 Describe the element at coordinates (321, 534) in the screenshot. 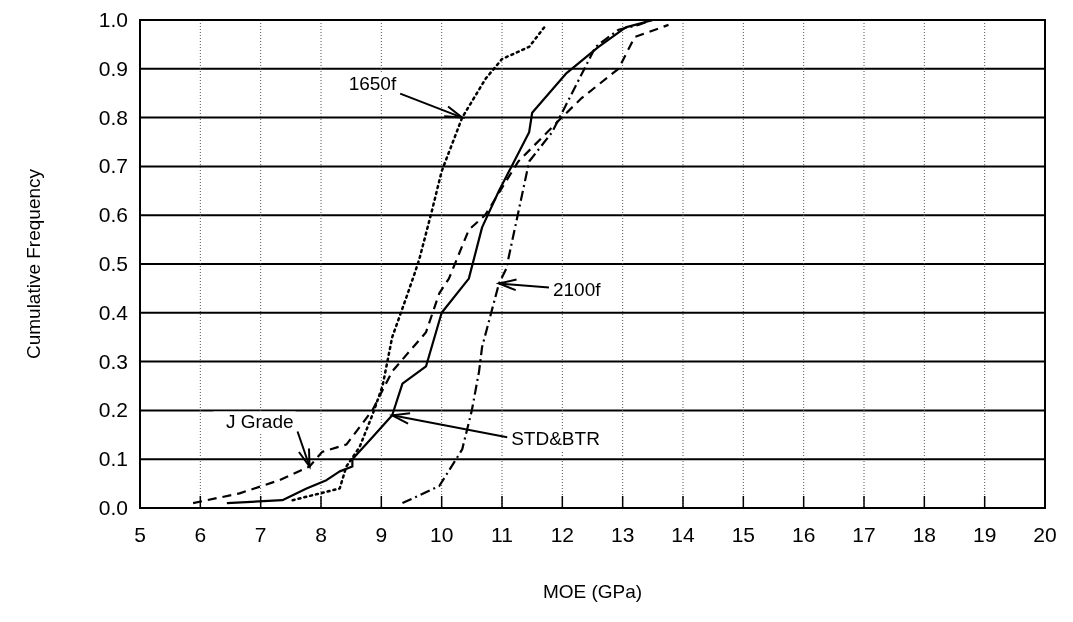

I see `x-tick-label: 8` at that location.